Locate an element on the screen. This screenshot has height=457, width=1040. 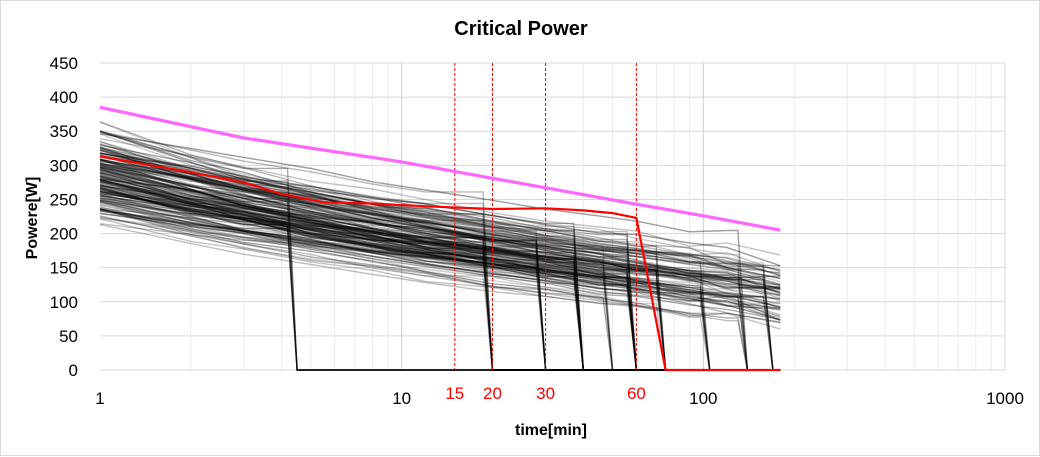
reference-label-20: 20 is located at coordinates (492, 393).